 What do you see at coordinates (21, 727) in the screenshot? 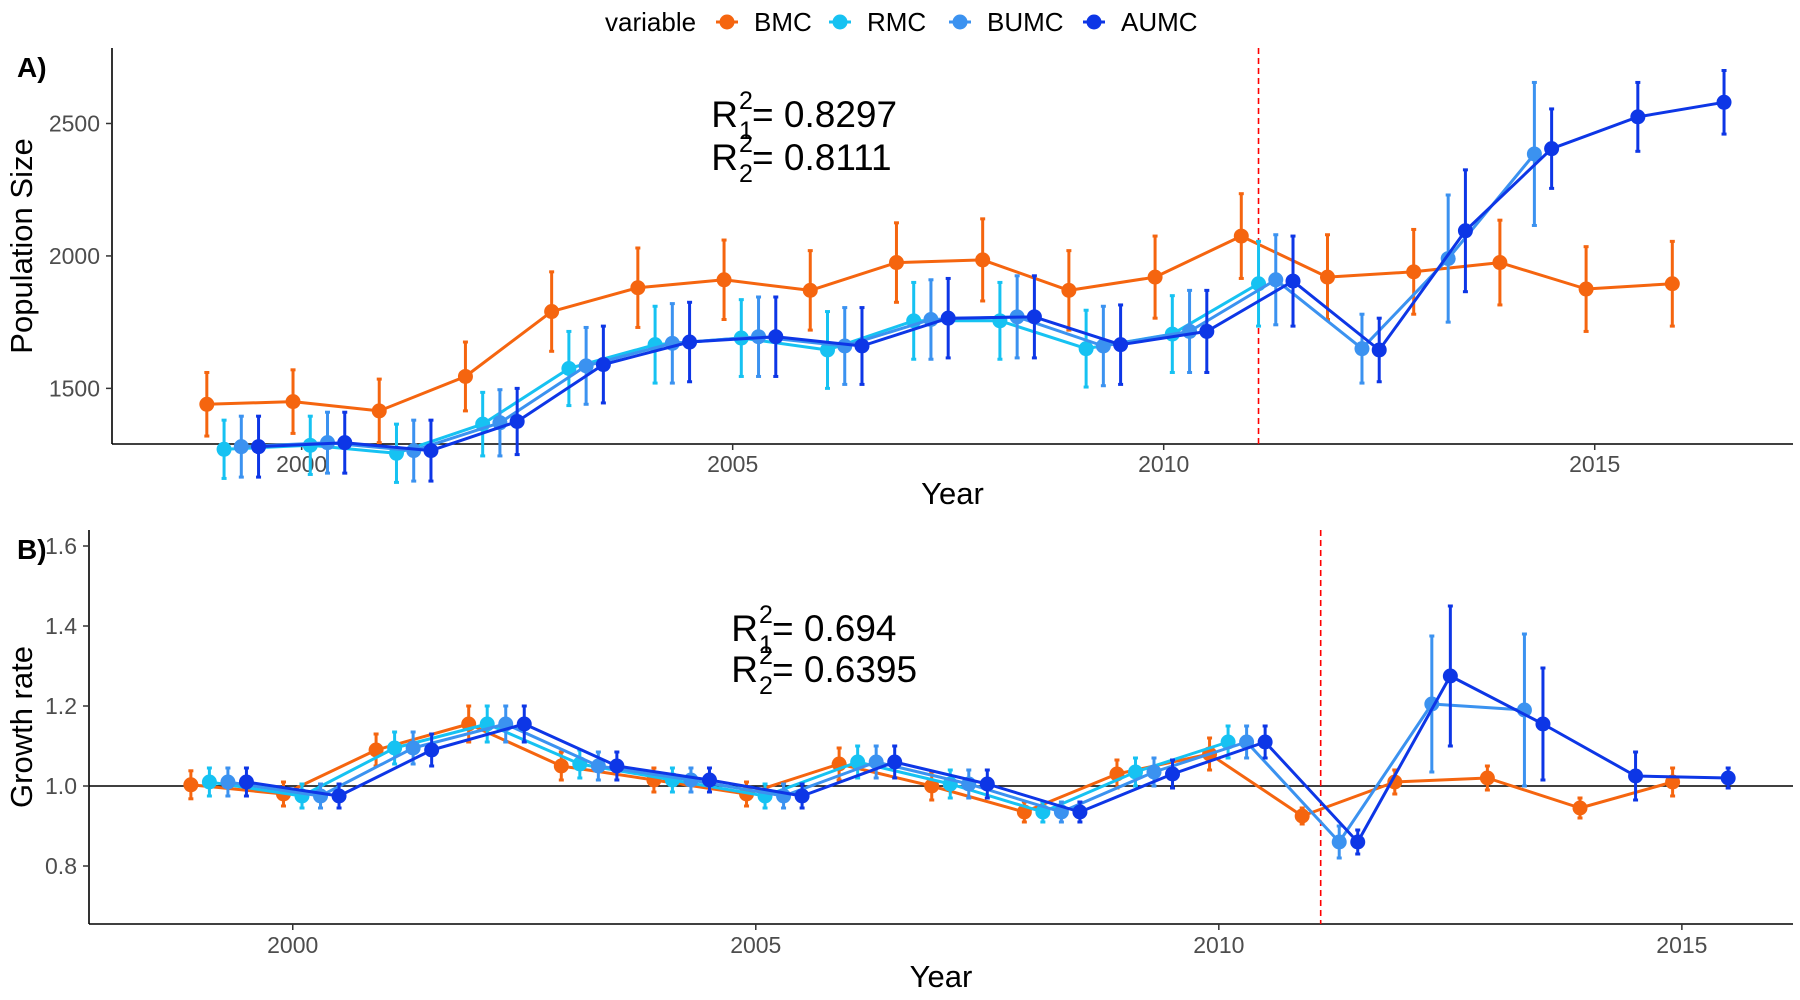
I see `y-axis-title: Growth rate` at bounding box center [21, 727].